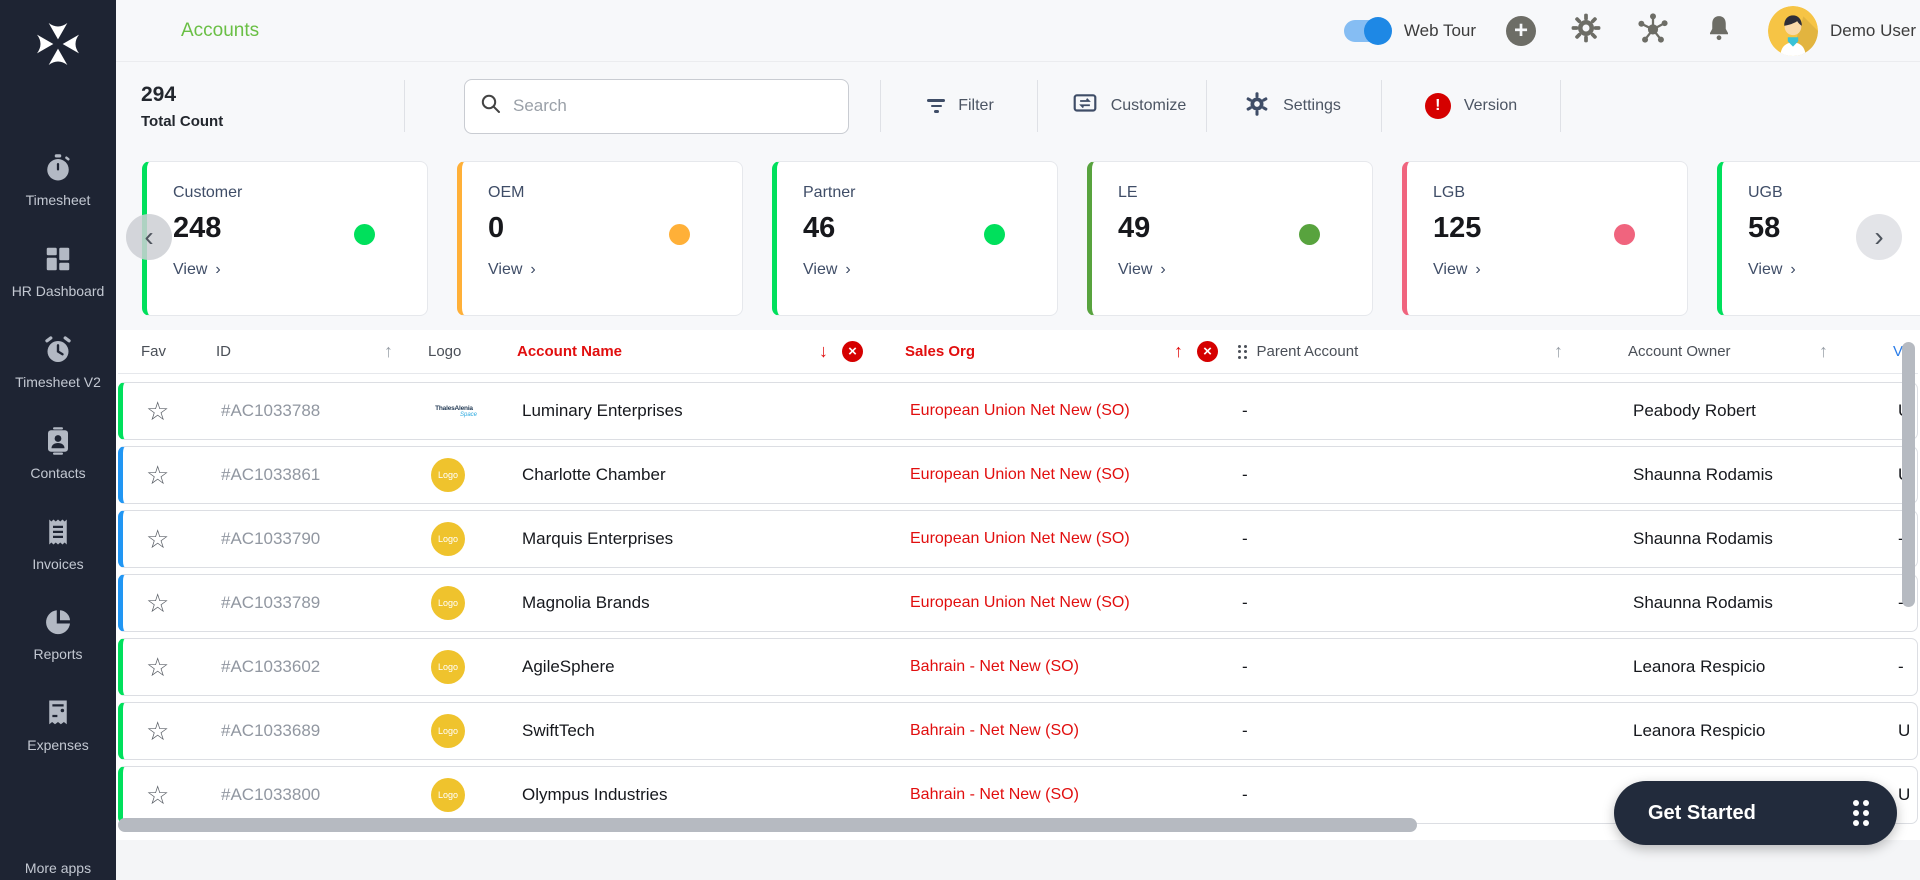 This screenshot has height=880, width=1920. Describe the element at coordinates (58, 868) in the screenshot. I see `more-apps-link: More apps` at that location.